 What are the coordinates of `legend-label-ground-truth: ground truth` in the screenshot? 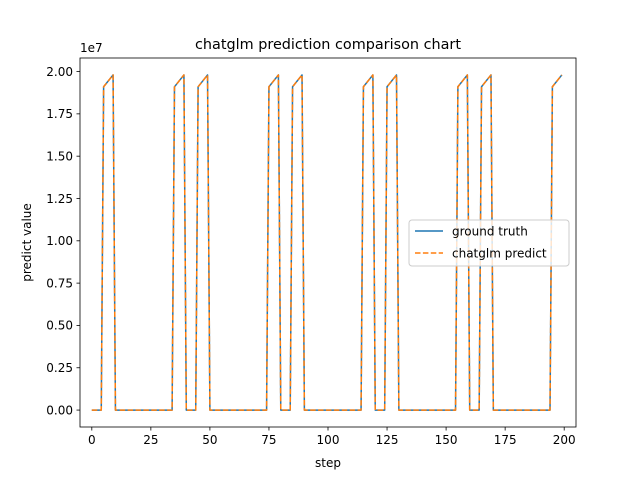 It's located at (490, 232).